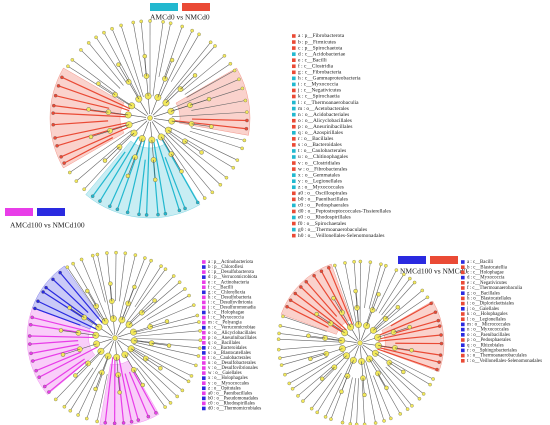  I want to click on key-label: n : o__Myxococcales, so click(488, 330).